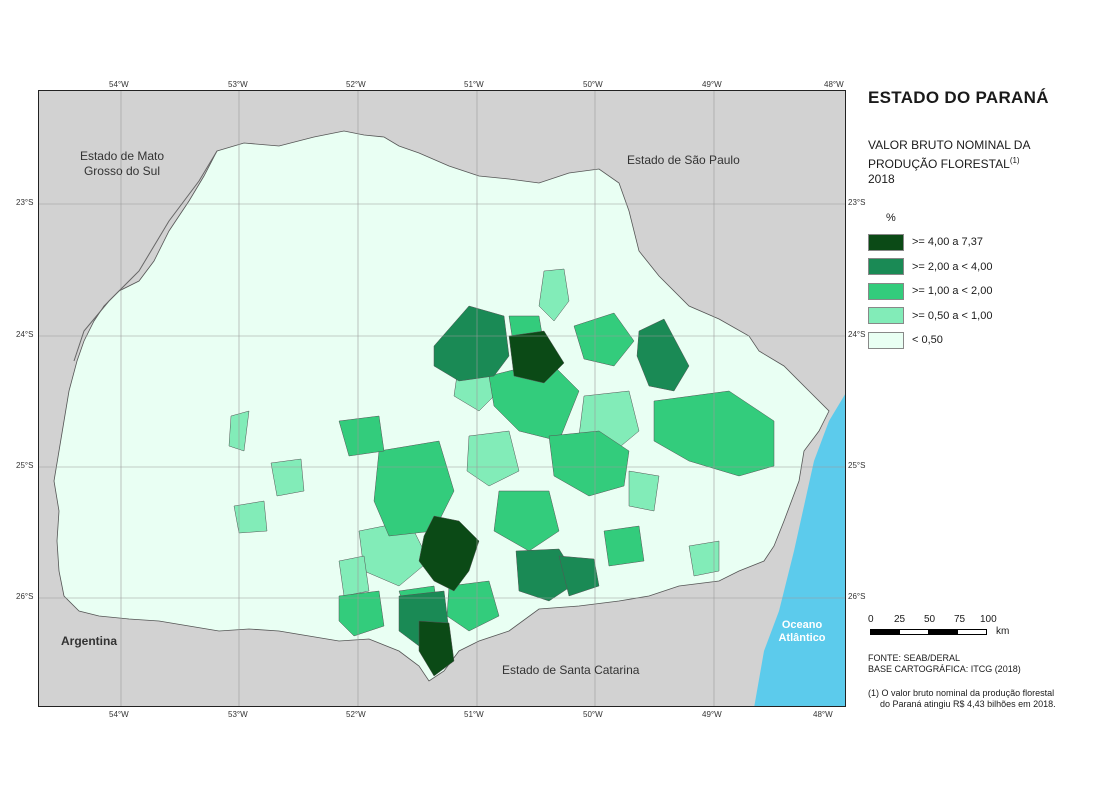 Image resolution: width=1118 pixels, height=788 pixels. I want to click on legend-label-class-4: >= 0,50 a < 1,00, so click(952, 315).